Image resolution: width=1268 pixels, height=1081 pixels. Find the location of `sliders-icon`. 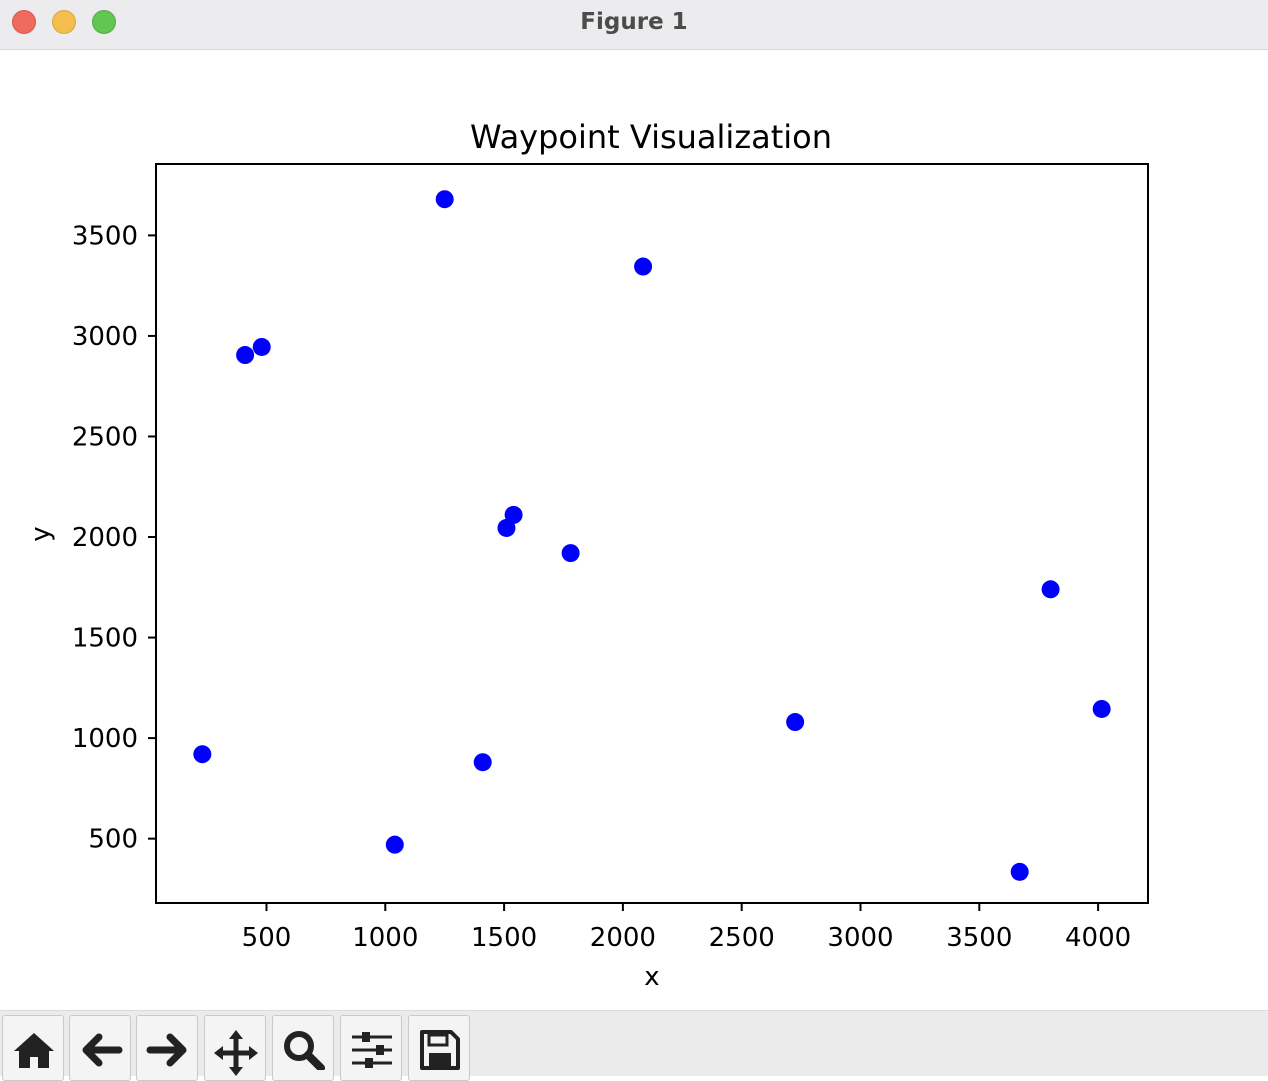

sliders-icon is located at coordinates (372, 1050).